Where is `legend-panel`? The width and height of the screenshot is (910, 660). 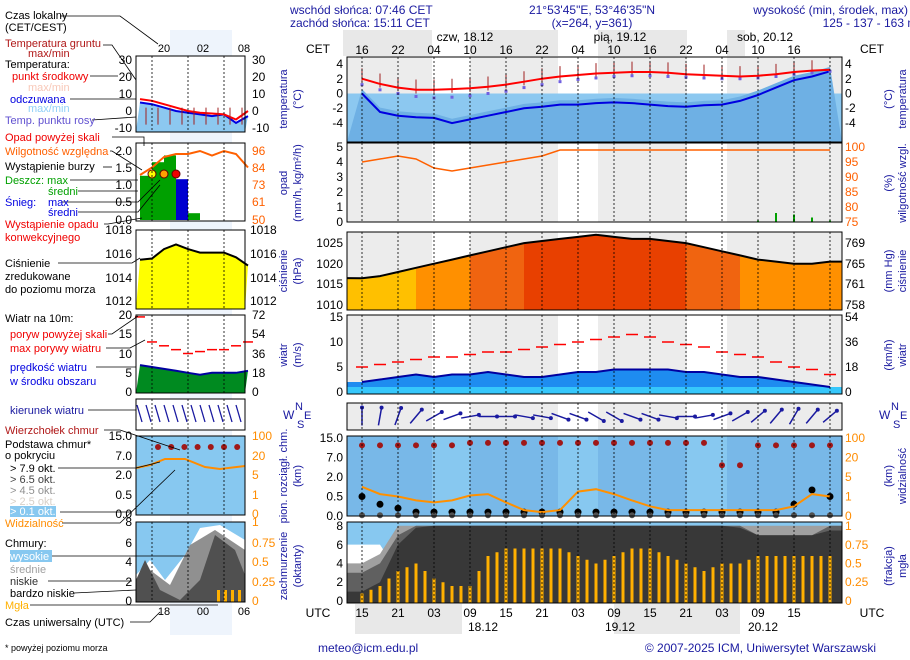
legend-panel is located at coordinates (190, 414).